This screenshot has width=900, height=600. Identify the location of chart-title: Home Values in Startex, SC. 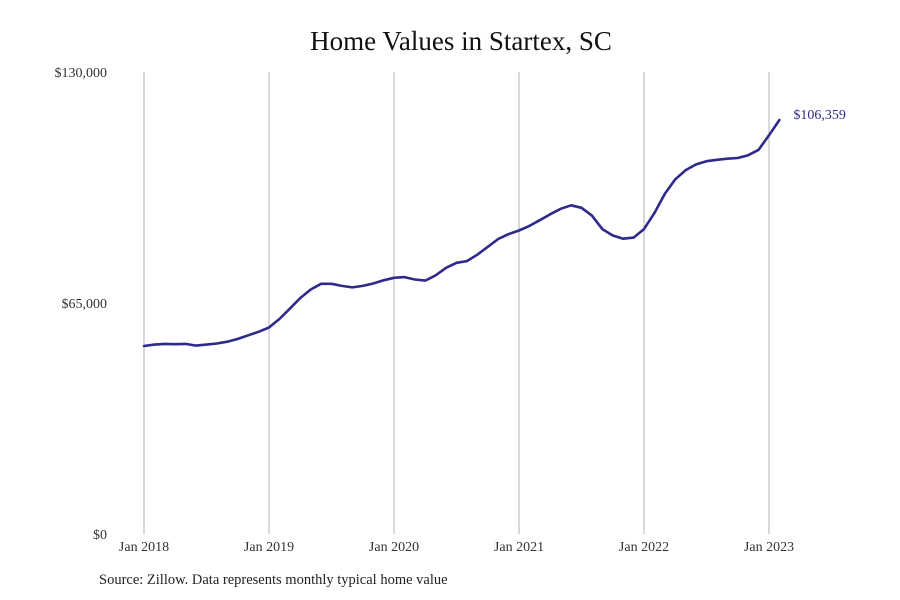
(461, 41).